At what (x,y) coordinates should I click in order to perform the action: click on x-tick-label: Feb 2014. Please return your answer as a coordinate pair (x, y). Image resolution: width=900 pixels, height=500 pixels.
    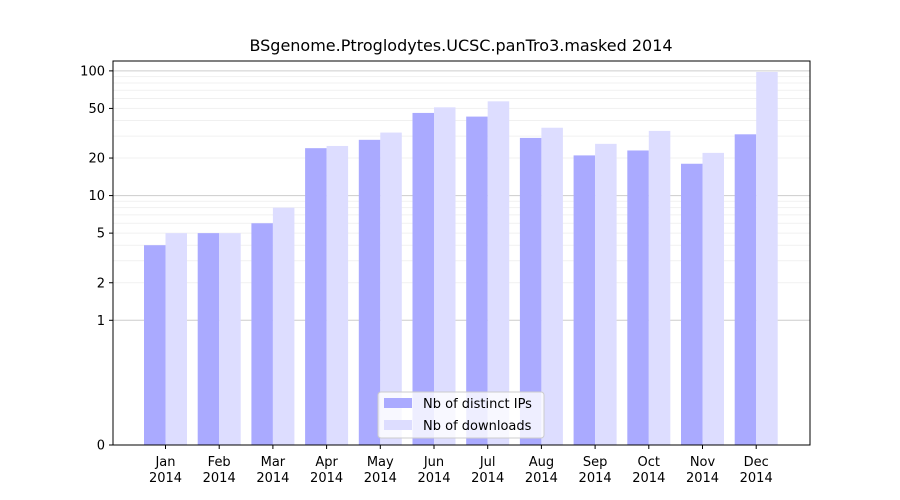
    Looking at the image, I should click on (219, 470).